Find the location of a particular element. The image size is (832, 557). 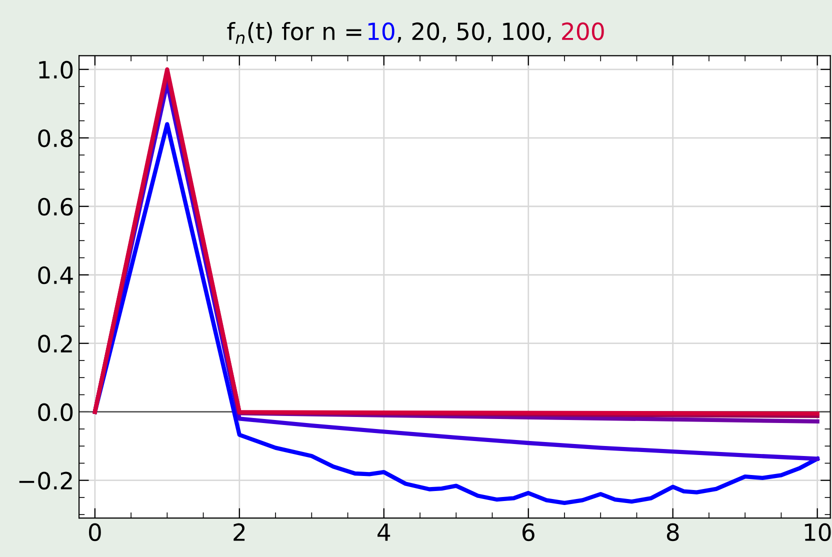

chart-title: f$_{n}$(t) for n = 10, 20, 50, 100, 200 is located at coordinates (415, 33).